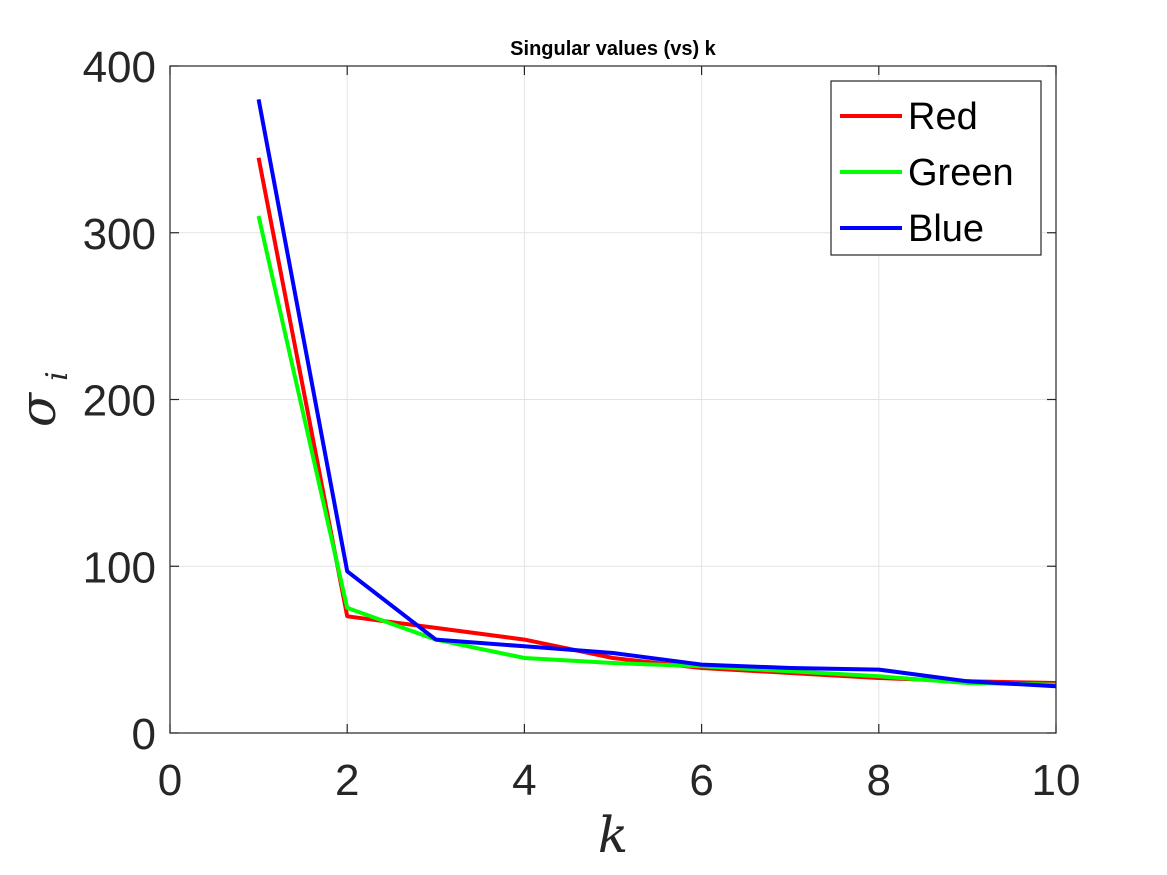 This screenshot has width=1167, height=875. I want to click on y-axis-label-group: σ i, so click(42, 399).